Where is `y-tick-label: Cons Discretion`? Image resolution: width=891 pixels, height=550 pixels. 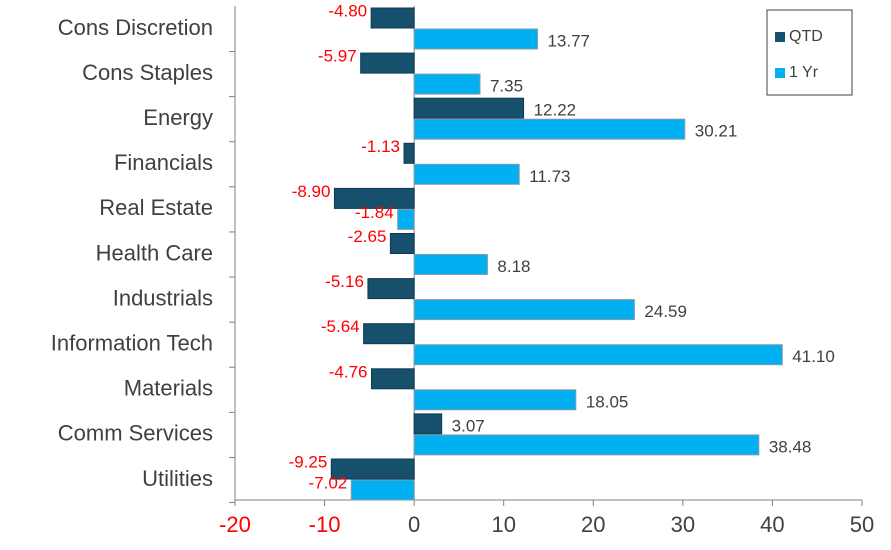 y-tick-label: Cons Discretion is located at coordinates (135, 27).